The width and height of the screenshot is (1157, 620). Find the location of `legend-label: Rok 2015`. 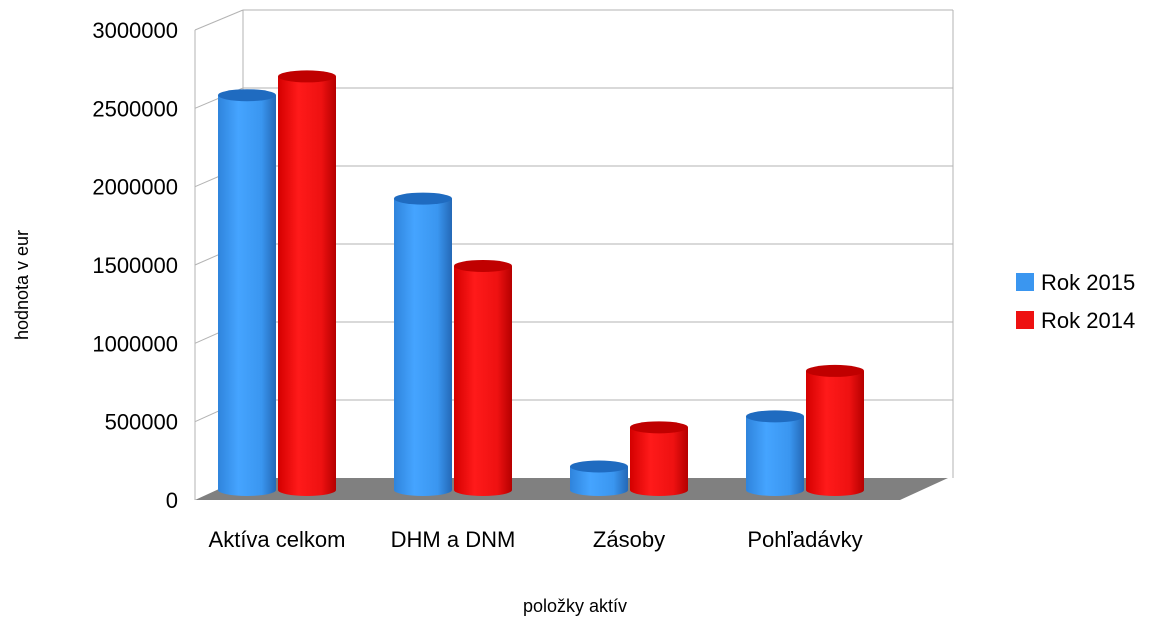

legend-label: Rok 2015 is located at coordinates (1088, 282).